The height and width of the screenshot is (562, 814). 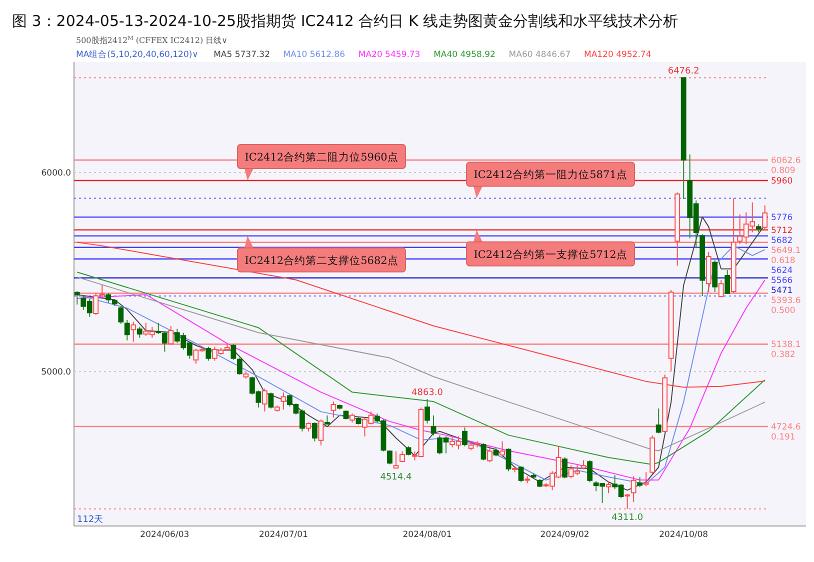 I want to click on ref-line-label: 5471, so click(x=782, y=291).